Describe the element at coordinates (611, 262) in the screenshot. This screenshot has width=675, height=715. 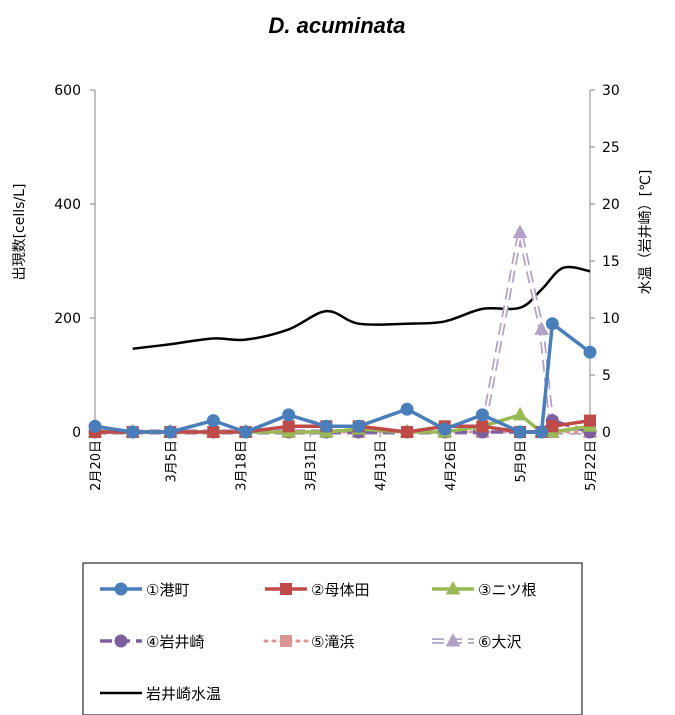
I see `right-tick-label: 15` at that location.